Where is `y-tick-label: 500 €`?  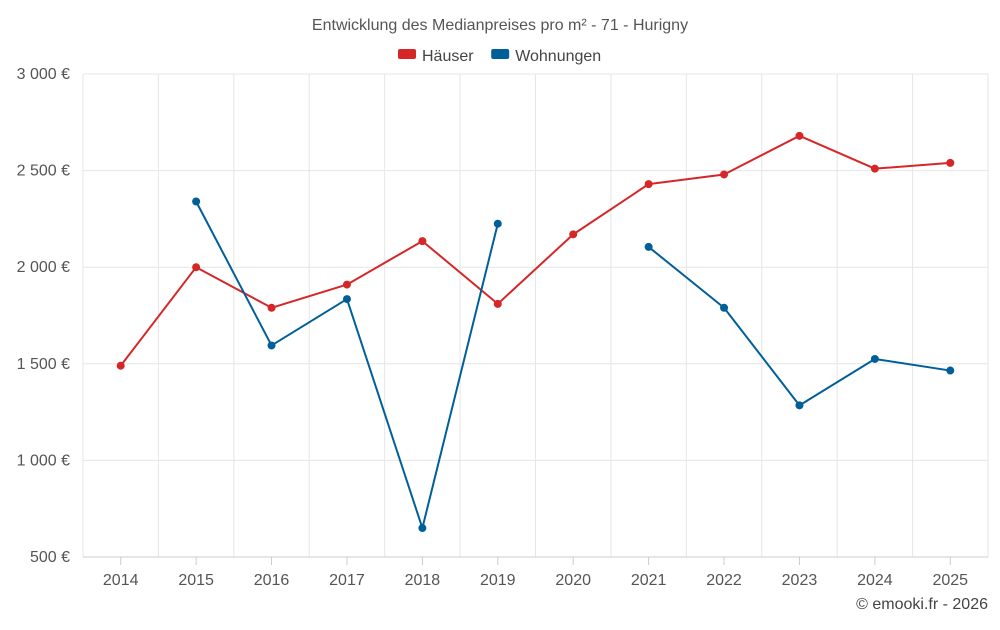
y-tick-label: 500 € is located at coordinates (50, 557).